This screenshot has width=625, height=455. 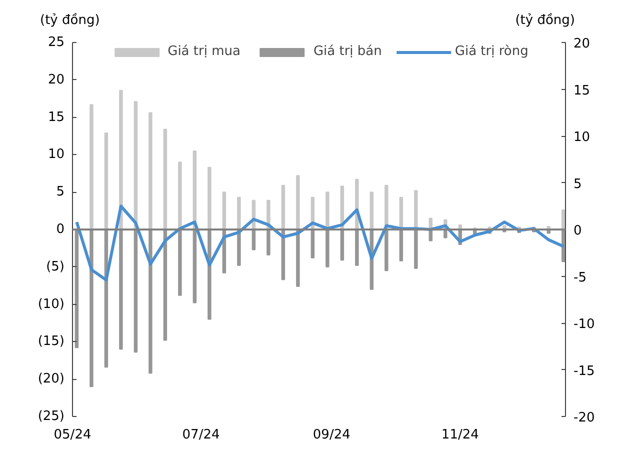 I want to click on y-tick-label: (15), so click(x=51, y=342).